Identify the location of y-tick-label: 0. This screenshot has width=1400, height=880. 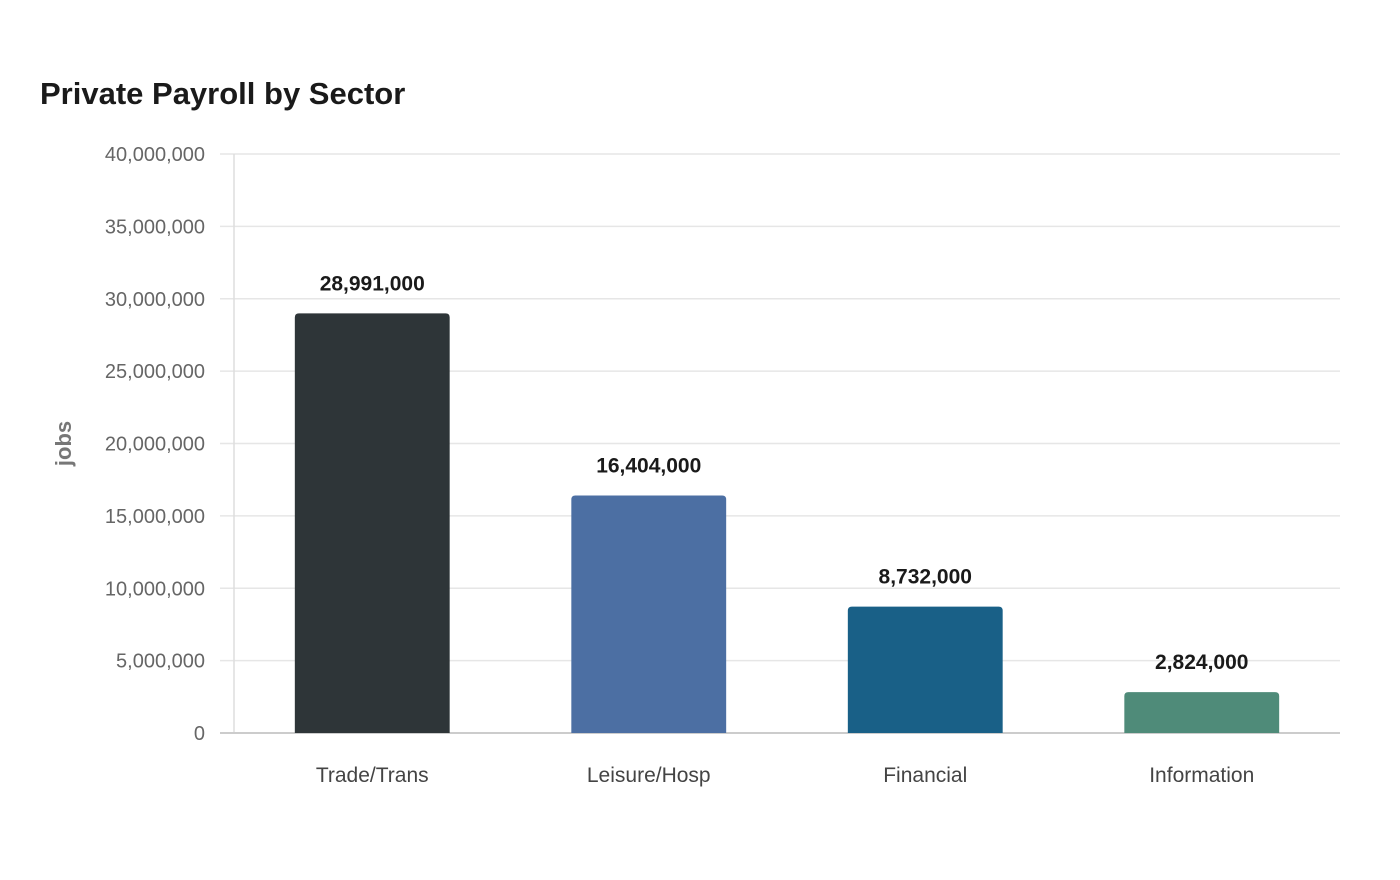
(199, 734).